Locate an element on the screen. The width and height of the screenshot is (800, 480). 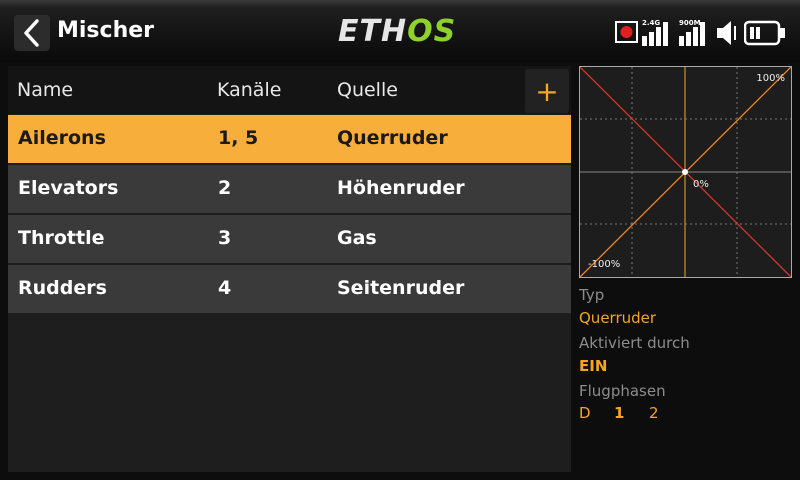
ethos-logo: ETHOS is located at coordinates (397, 31).